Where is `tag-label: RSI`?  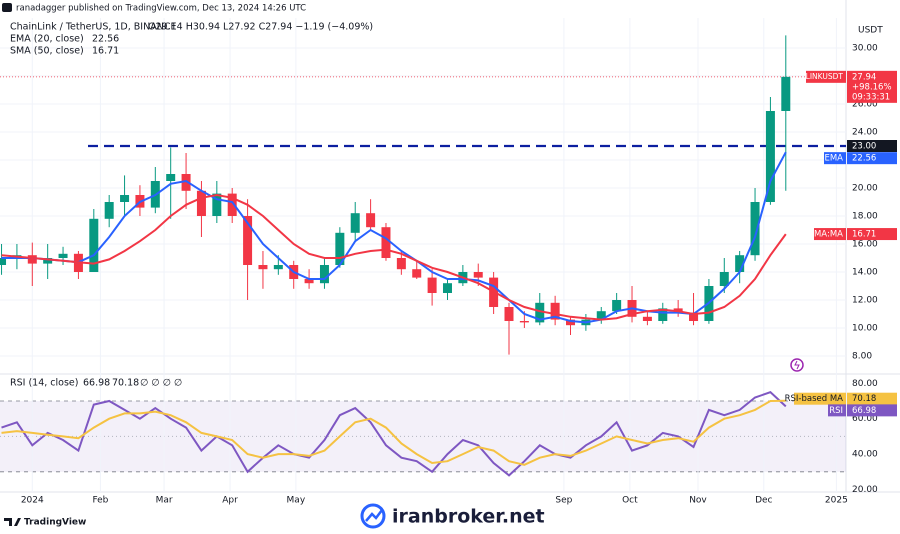
tag-label: RSI is located at coordinates (836, 411).